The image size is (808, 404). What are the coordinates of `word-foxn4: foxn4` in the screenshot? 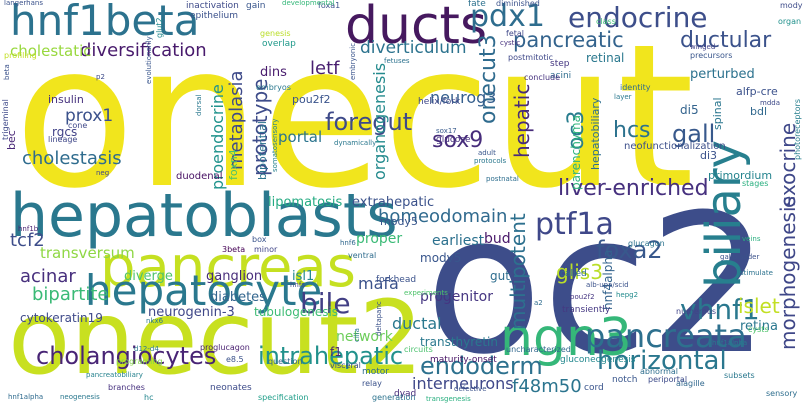 It's located at (233, 164).